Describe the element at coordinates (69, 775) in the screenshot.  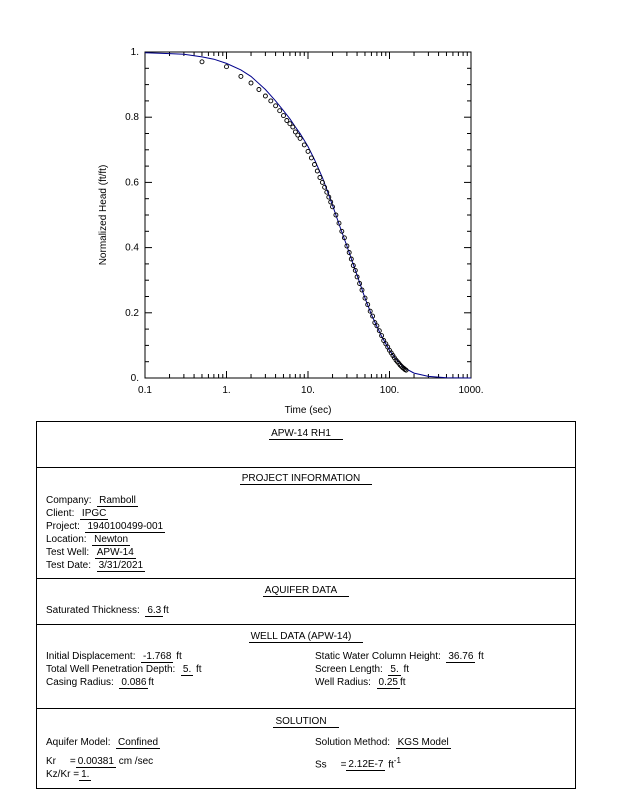
I see `kz-kr-row: Kz/Kr = 1.` at that location.